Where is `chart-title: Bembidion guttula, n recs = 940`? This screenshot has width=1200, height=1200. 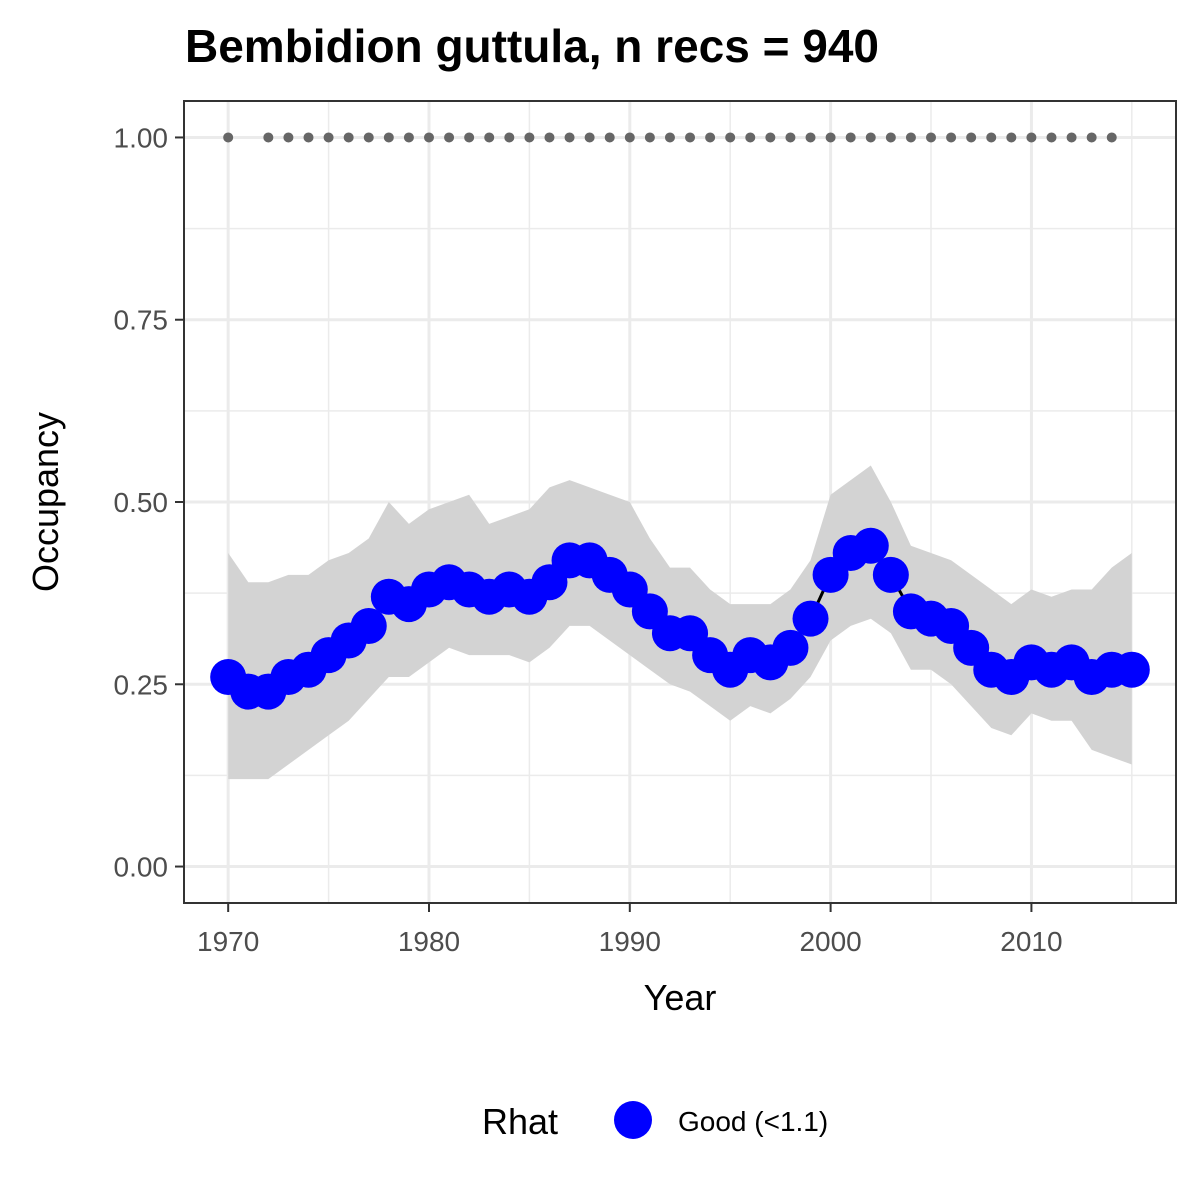 chart-title: Bembidion guttula, n recs = 940 is located at coordinates (532, 46).